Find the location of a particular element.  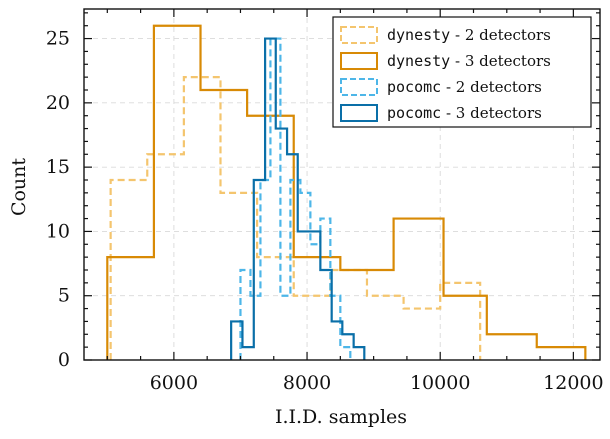

legend-entry-label: dynesty - 3 detectors is located at coordinates (469, 61).